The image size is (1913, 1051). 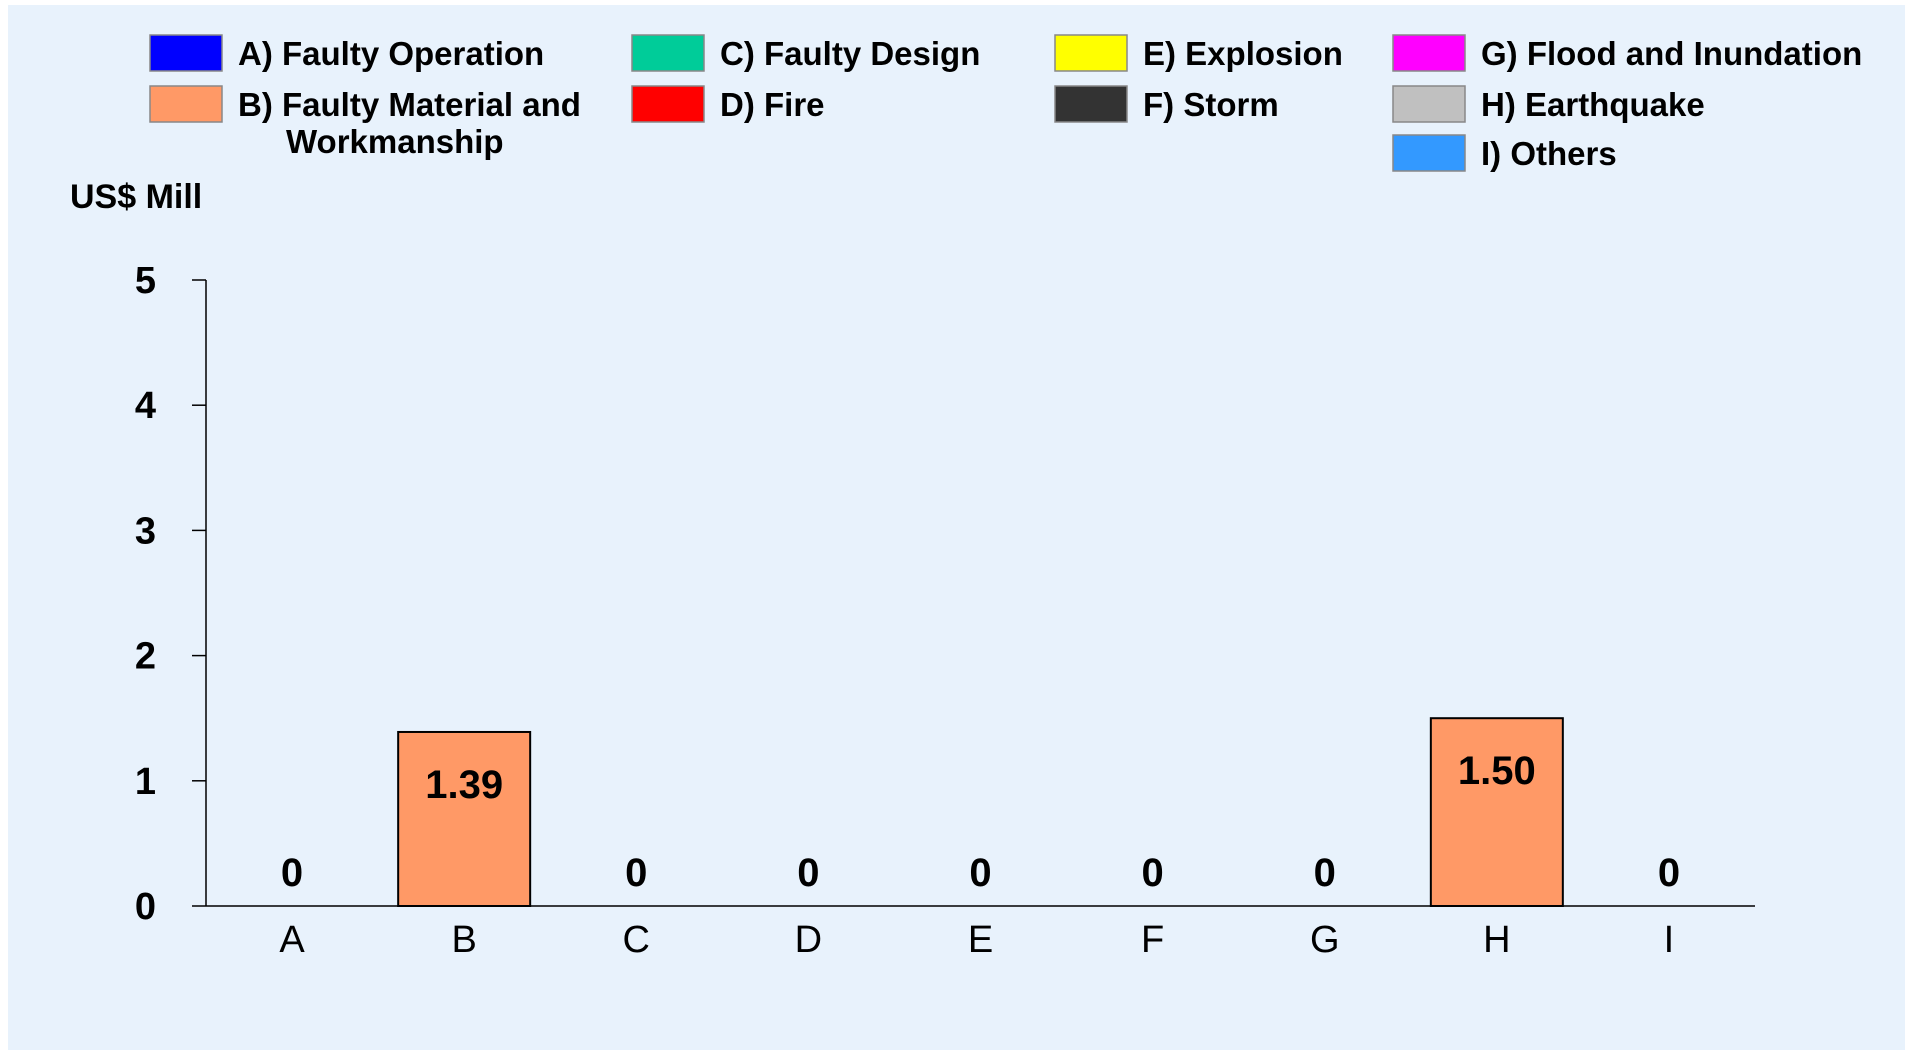 What do you see at coordinates (391, 53) in the screenshot?
I see `legend-label: A) Faulty Operation` at bounding box center [391, 53].